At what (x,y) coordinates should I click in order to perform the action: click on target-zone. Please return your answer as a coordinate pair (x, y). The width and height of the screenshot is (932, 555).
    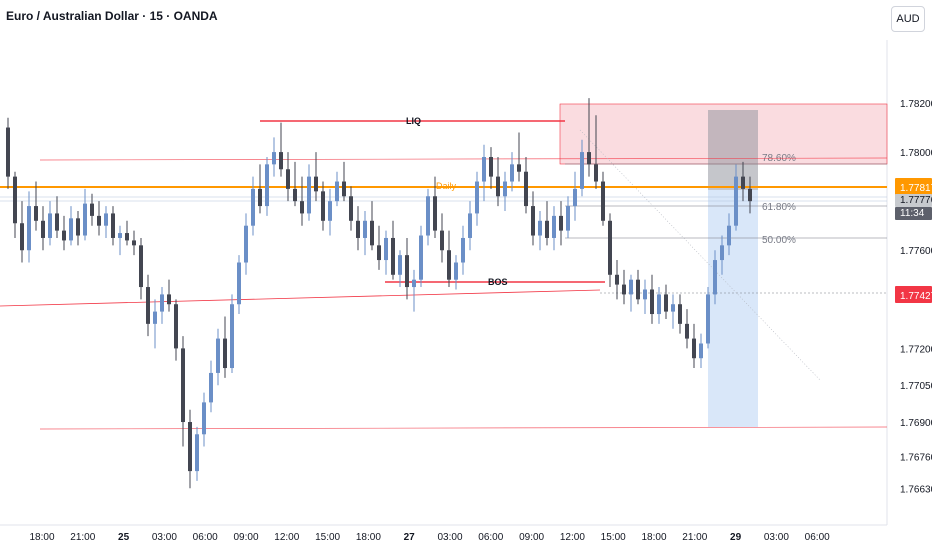
    Looking at the image, I should click on (733, 308).